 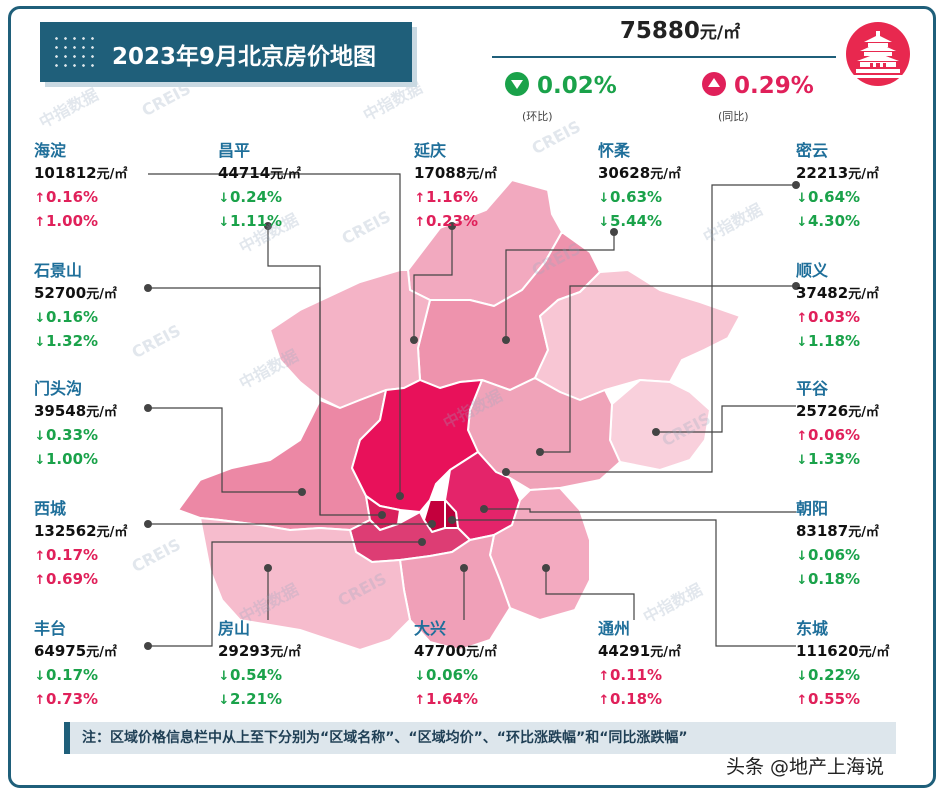 What do you see at coordinates (452, 699) in the screenshot?
I see `district-yoy-value: 1.64%` at bounding box center [452, 699].